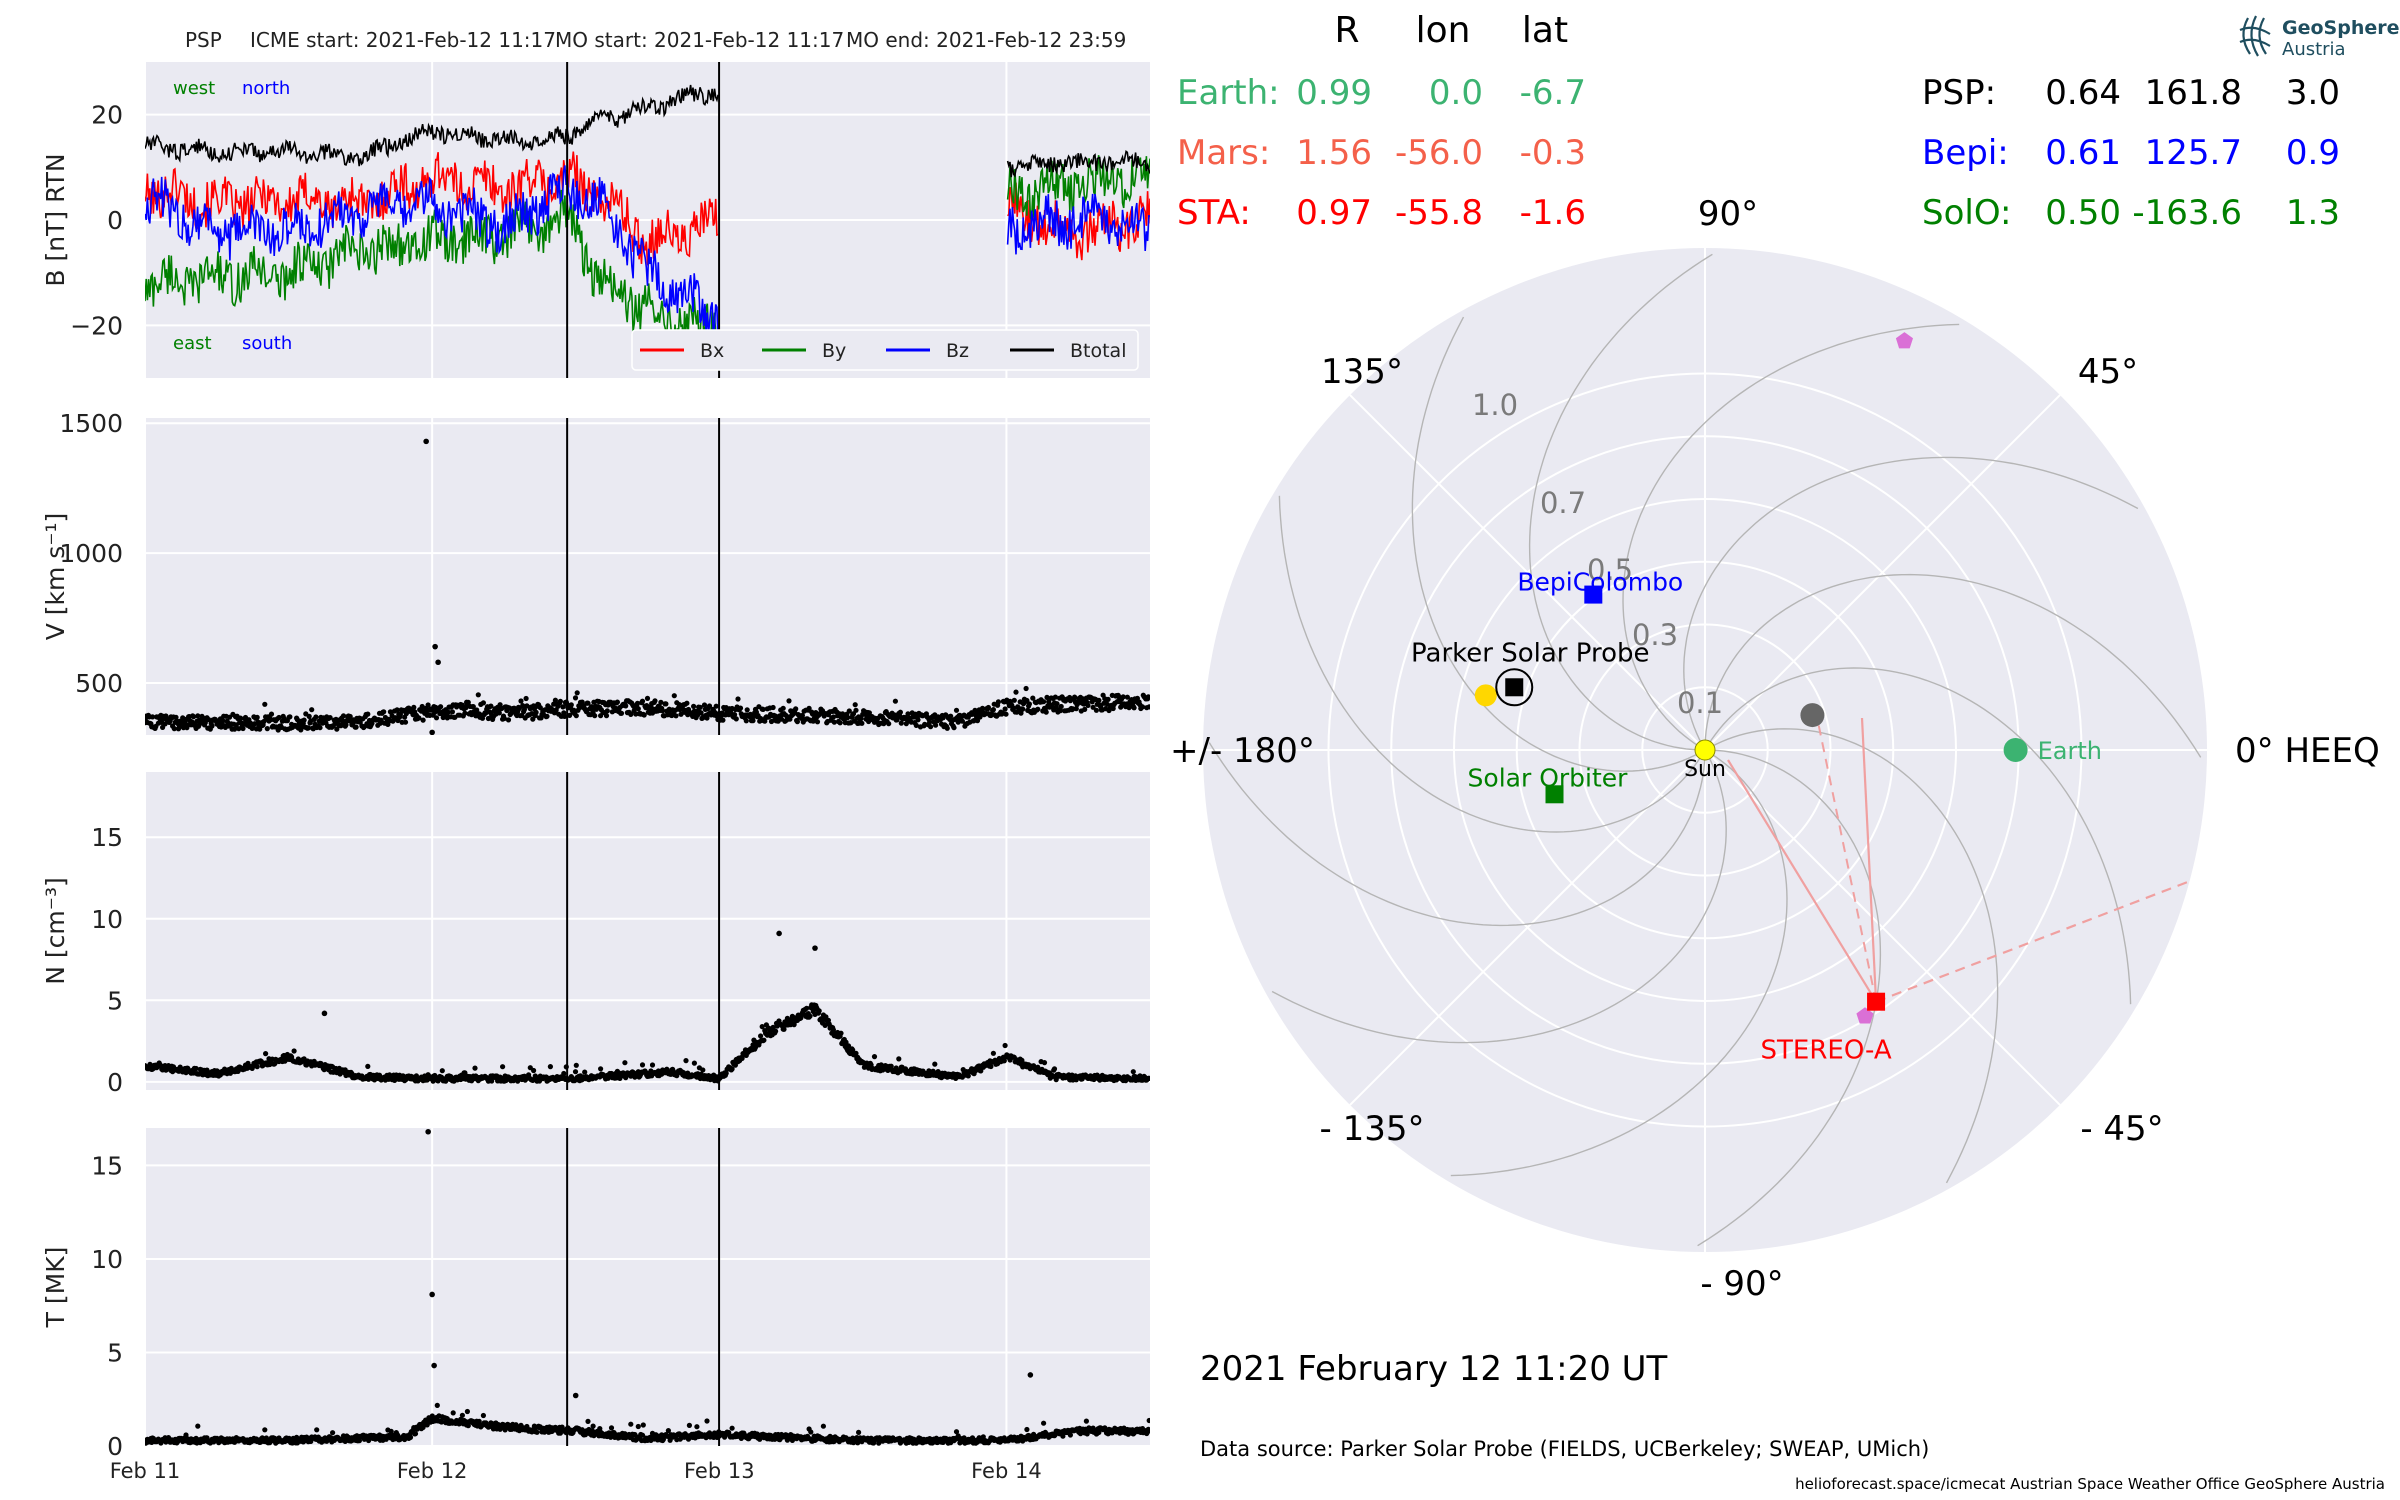  What do you see at coordinates (2083, 93) in the screenshot?
I see `table-cell-r: 0.64` at bounding box center [2083, 93].